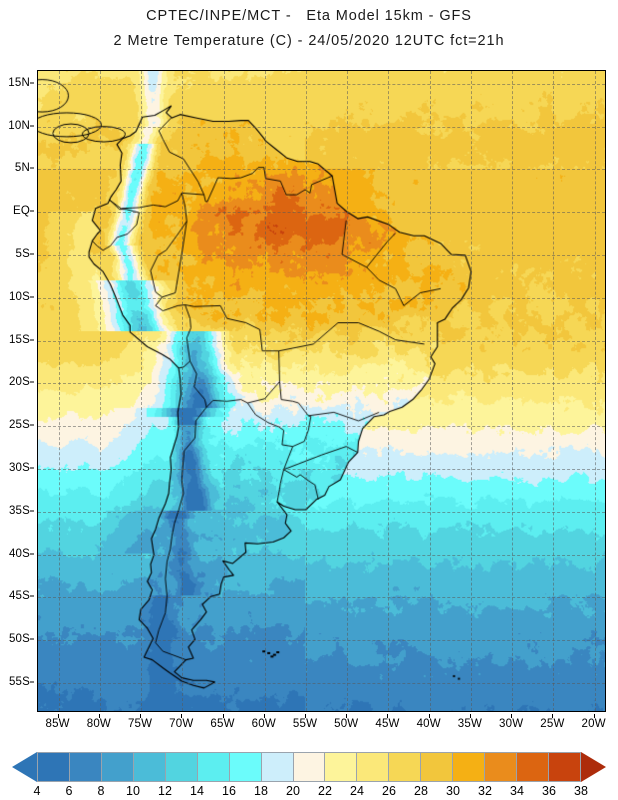  I want to click on colorbar-tick-label: 10, so click(133, 791).